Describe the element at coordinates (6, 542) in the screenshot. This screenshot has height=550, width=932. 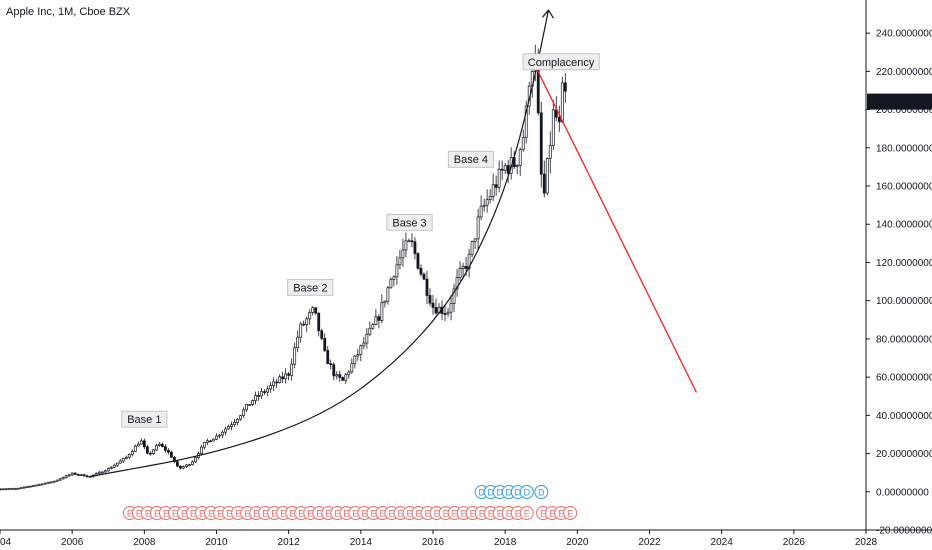
I see `time-tick-label: 2004` at that location.